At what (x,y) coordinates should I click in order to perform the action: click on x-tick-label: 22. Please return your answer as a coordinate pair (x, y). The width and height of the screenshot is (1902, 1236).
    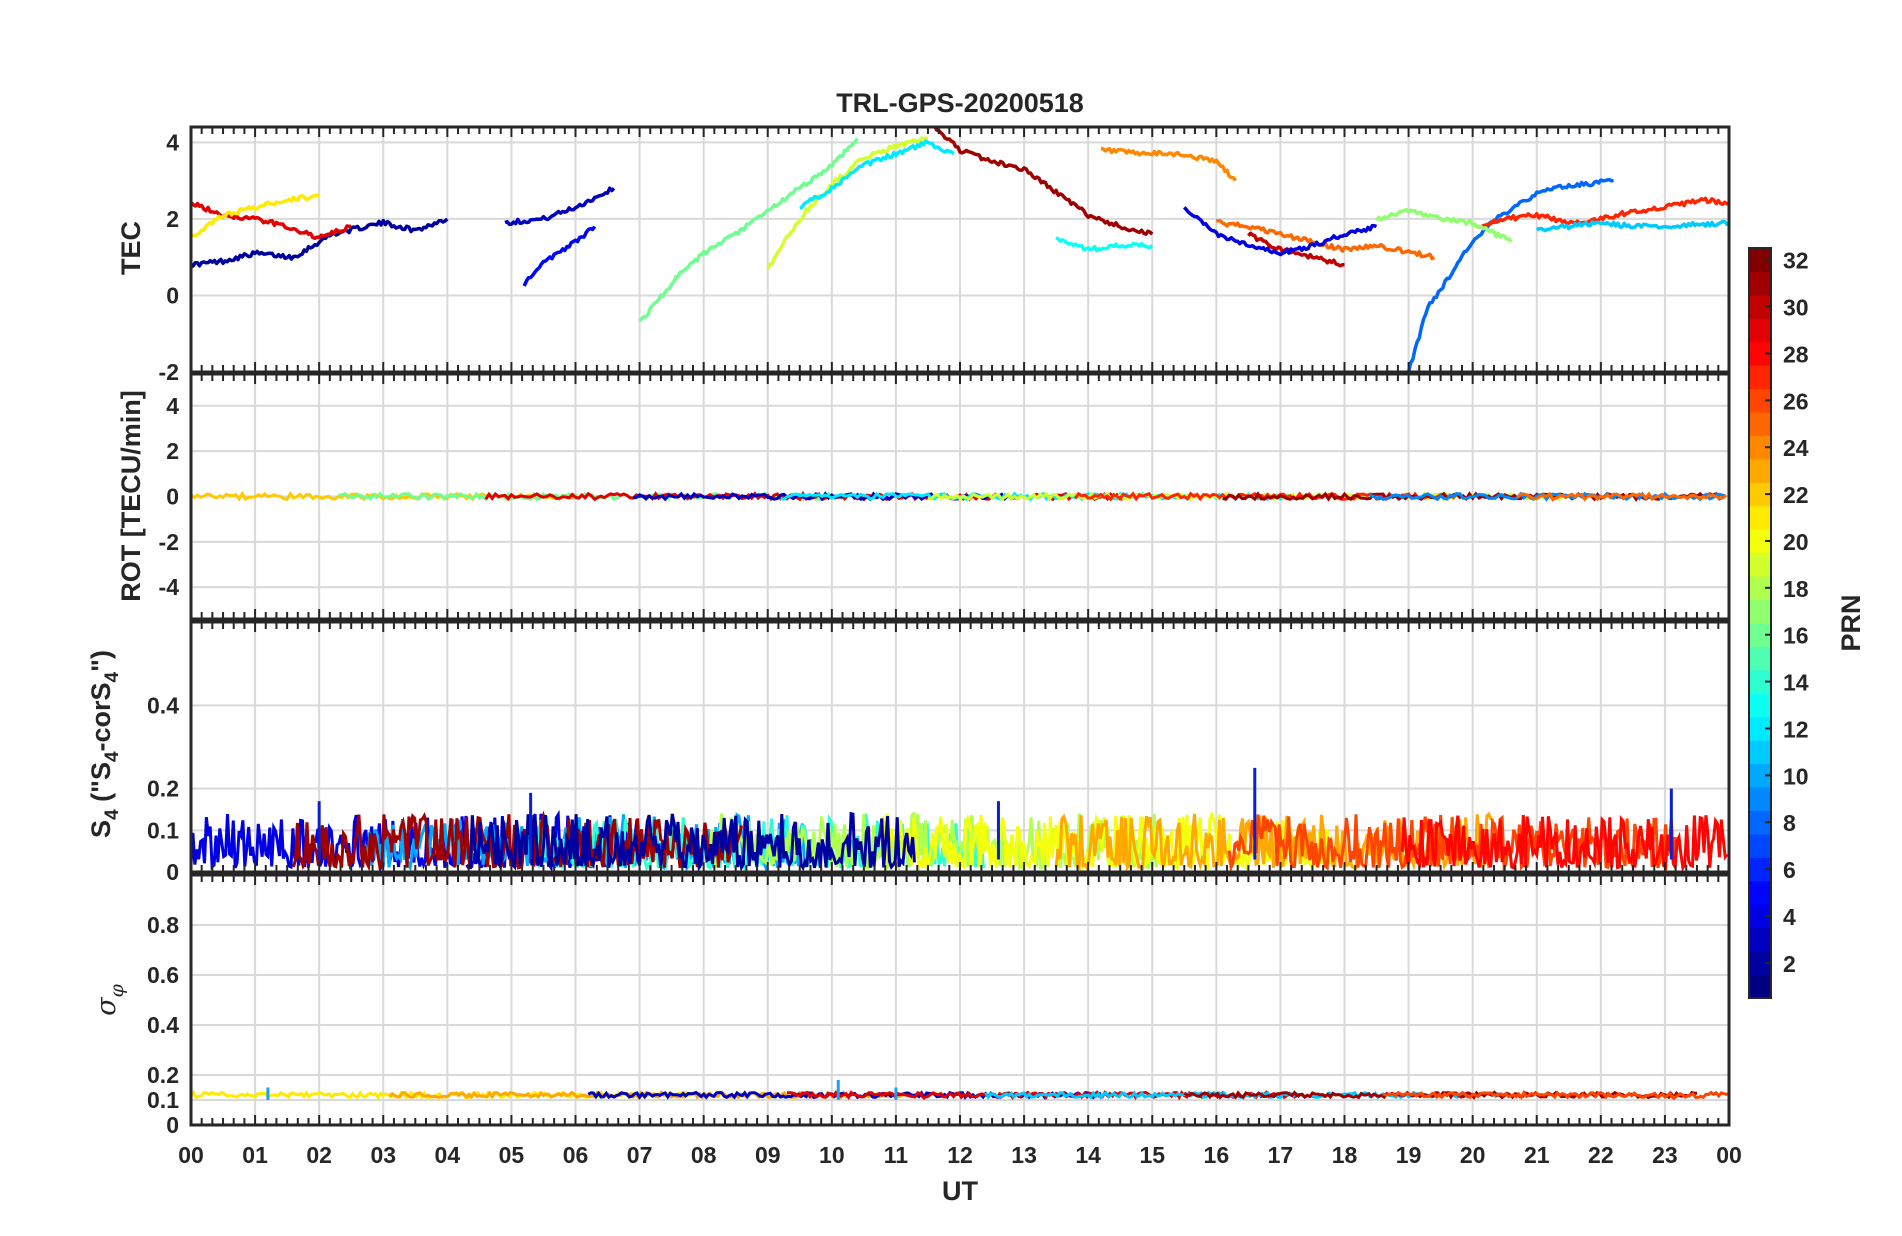
    Looking at the image, I should click on (1601, 1155).